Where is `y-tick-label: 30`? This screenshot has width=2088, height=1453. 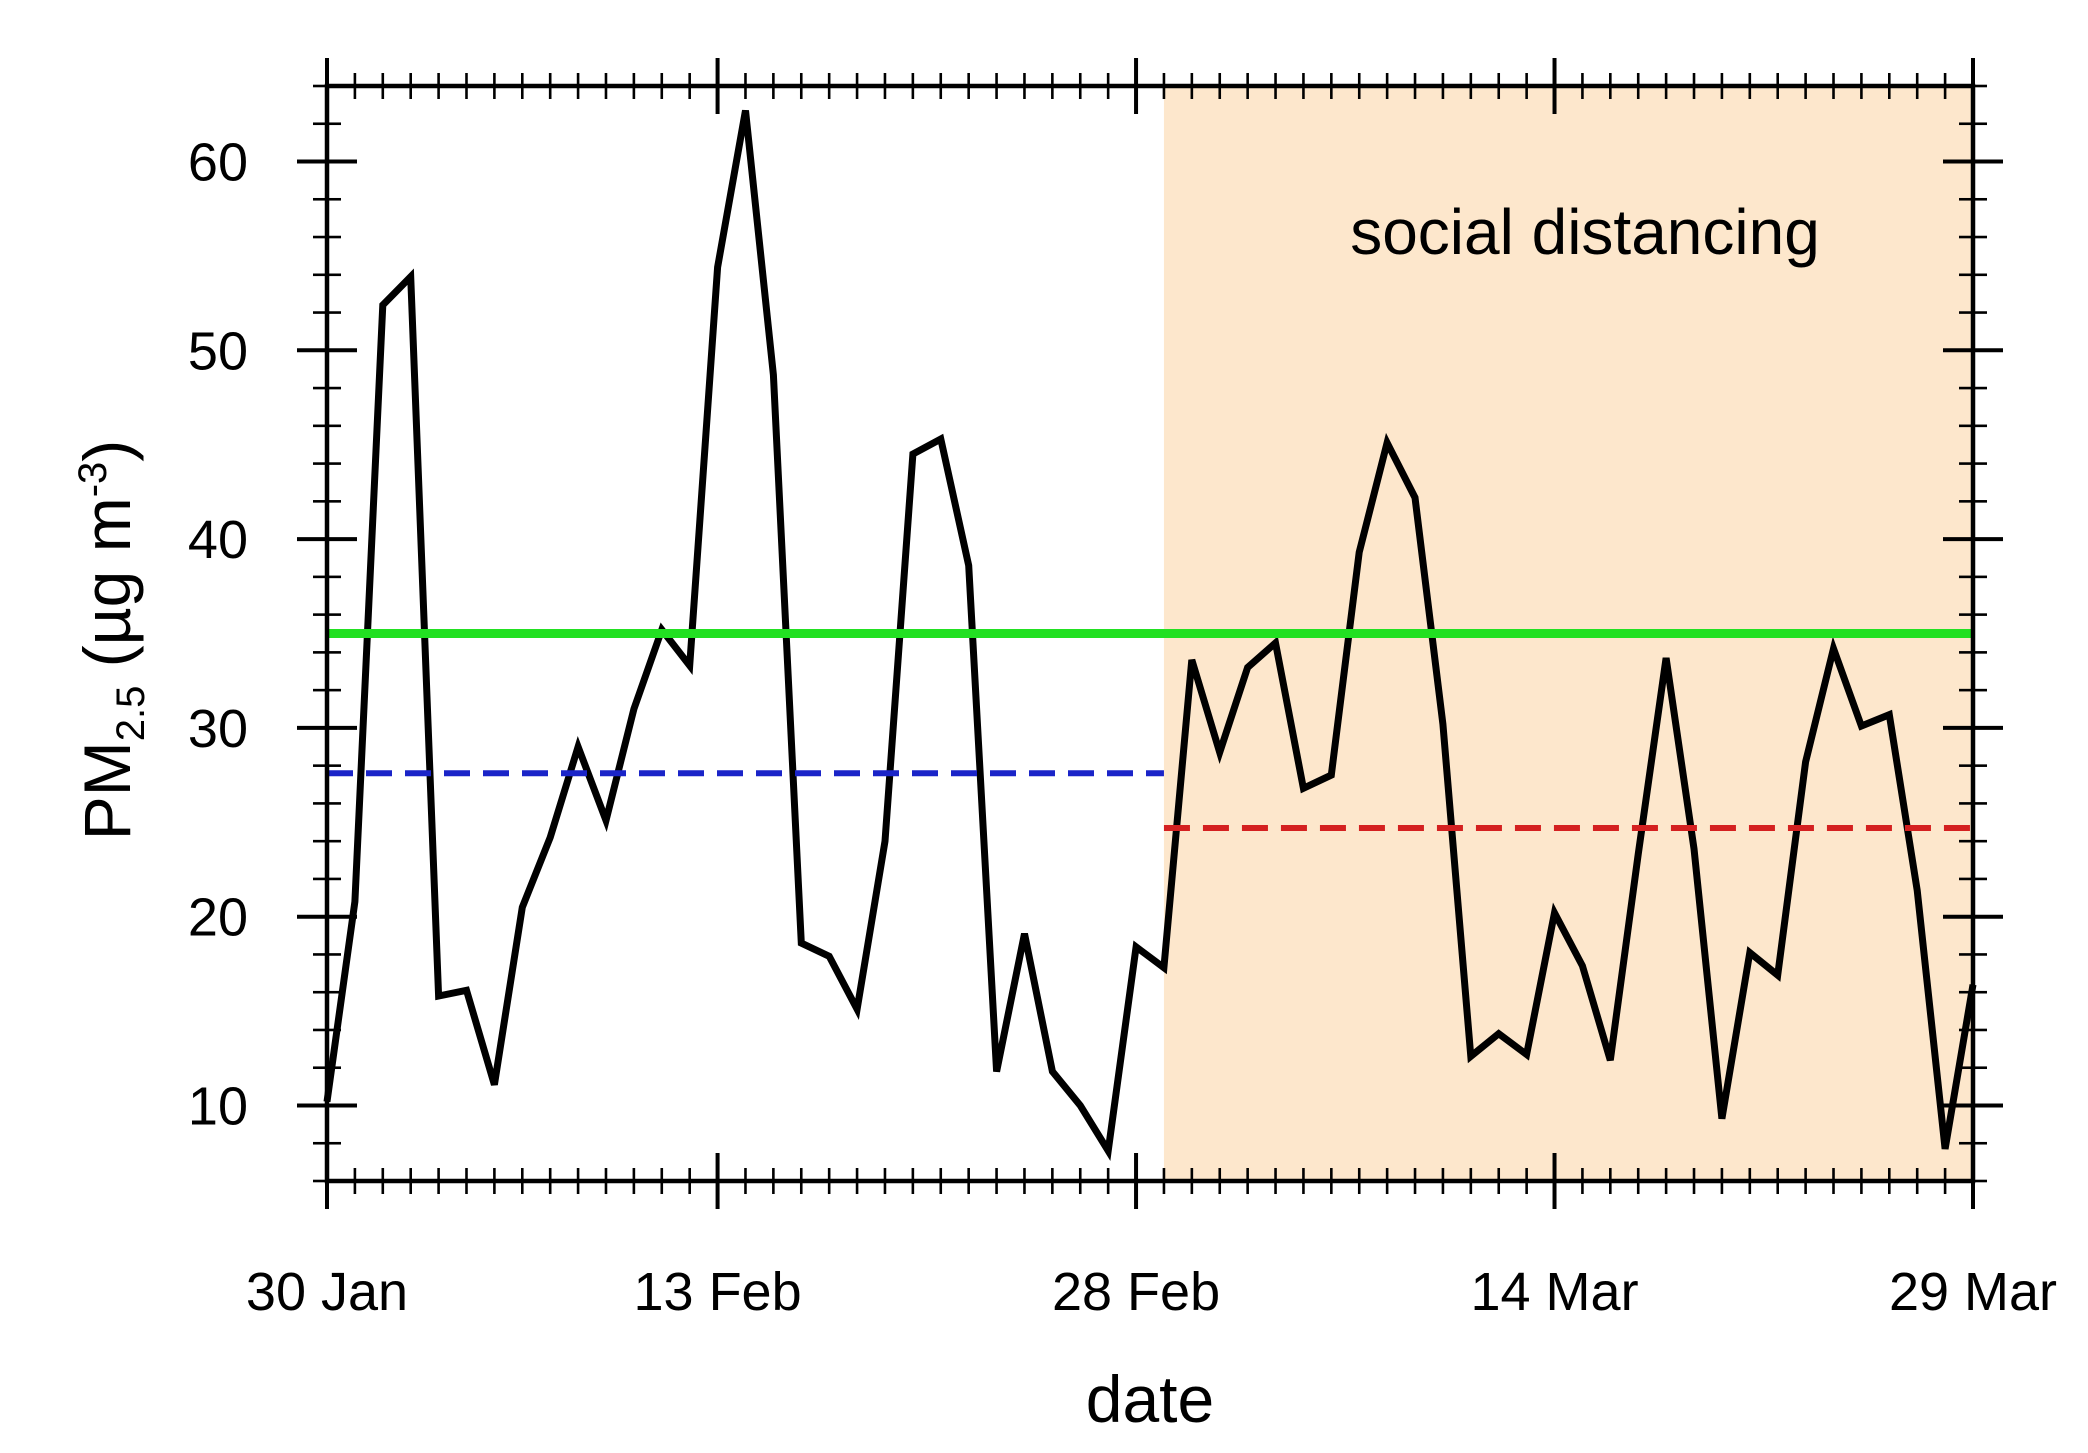
y-tick-label: 30 is located at coordinates (218, 729).